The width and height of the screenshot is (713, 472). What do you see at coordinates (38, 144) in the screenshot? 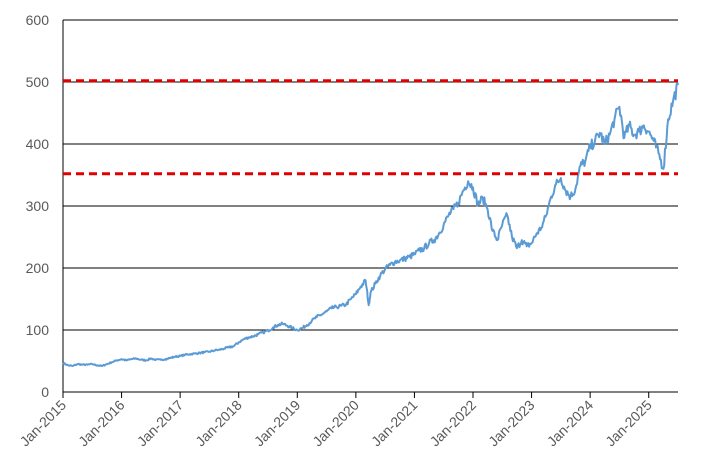
I see `y-tick-label: 400` at bounding box center [38, 144].